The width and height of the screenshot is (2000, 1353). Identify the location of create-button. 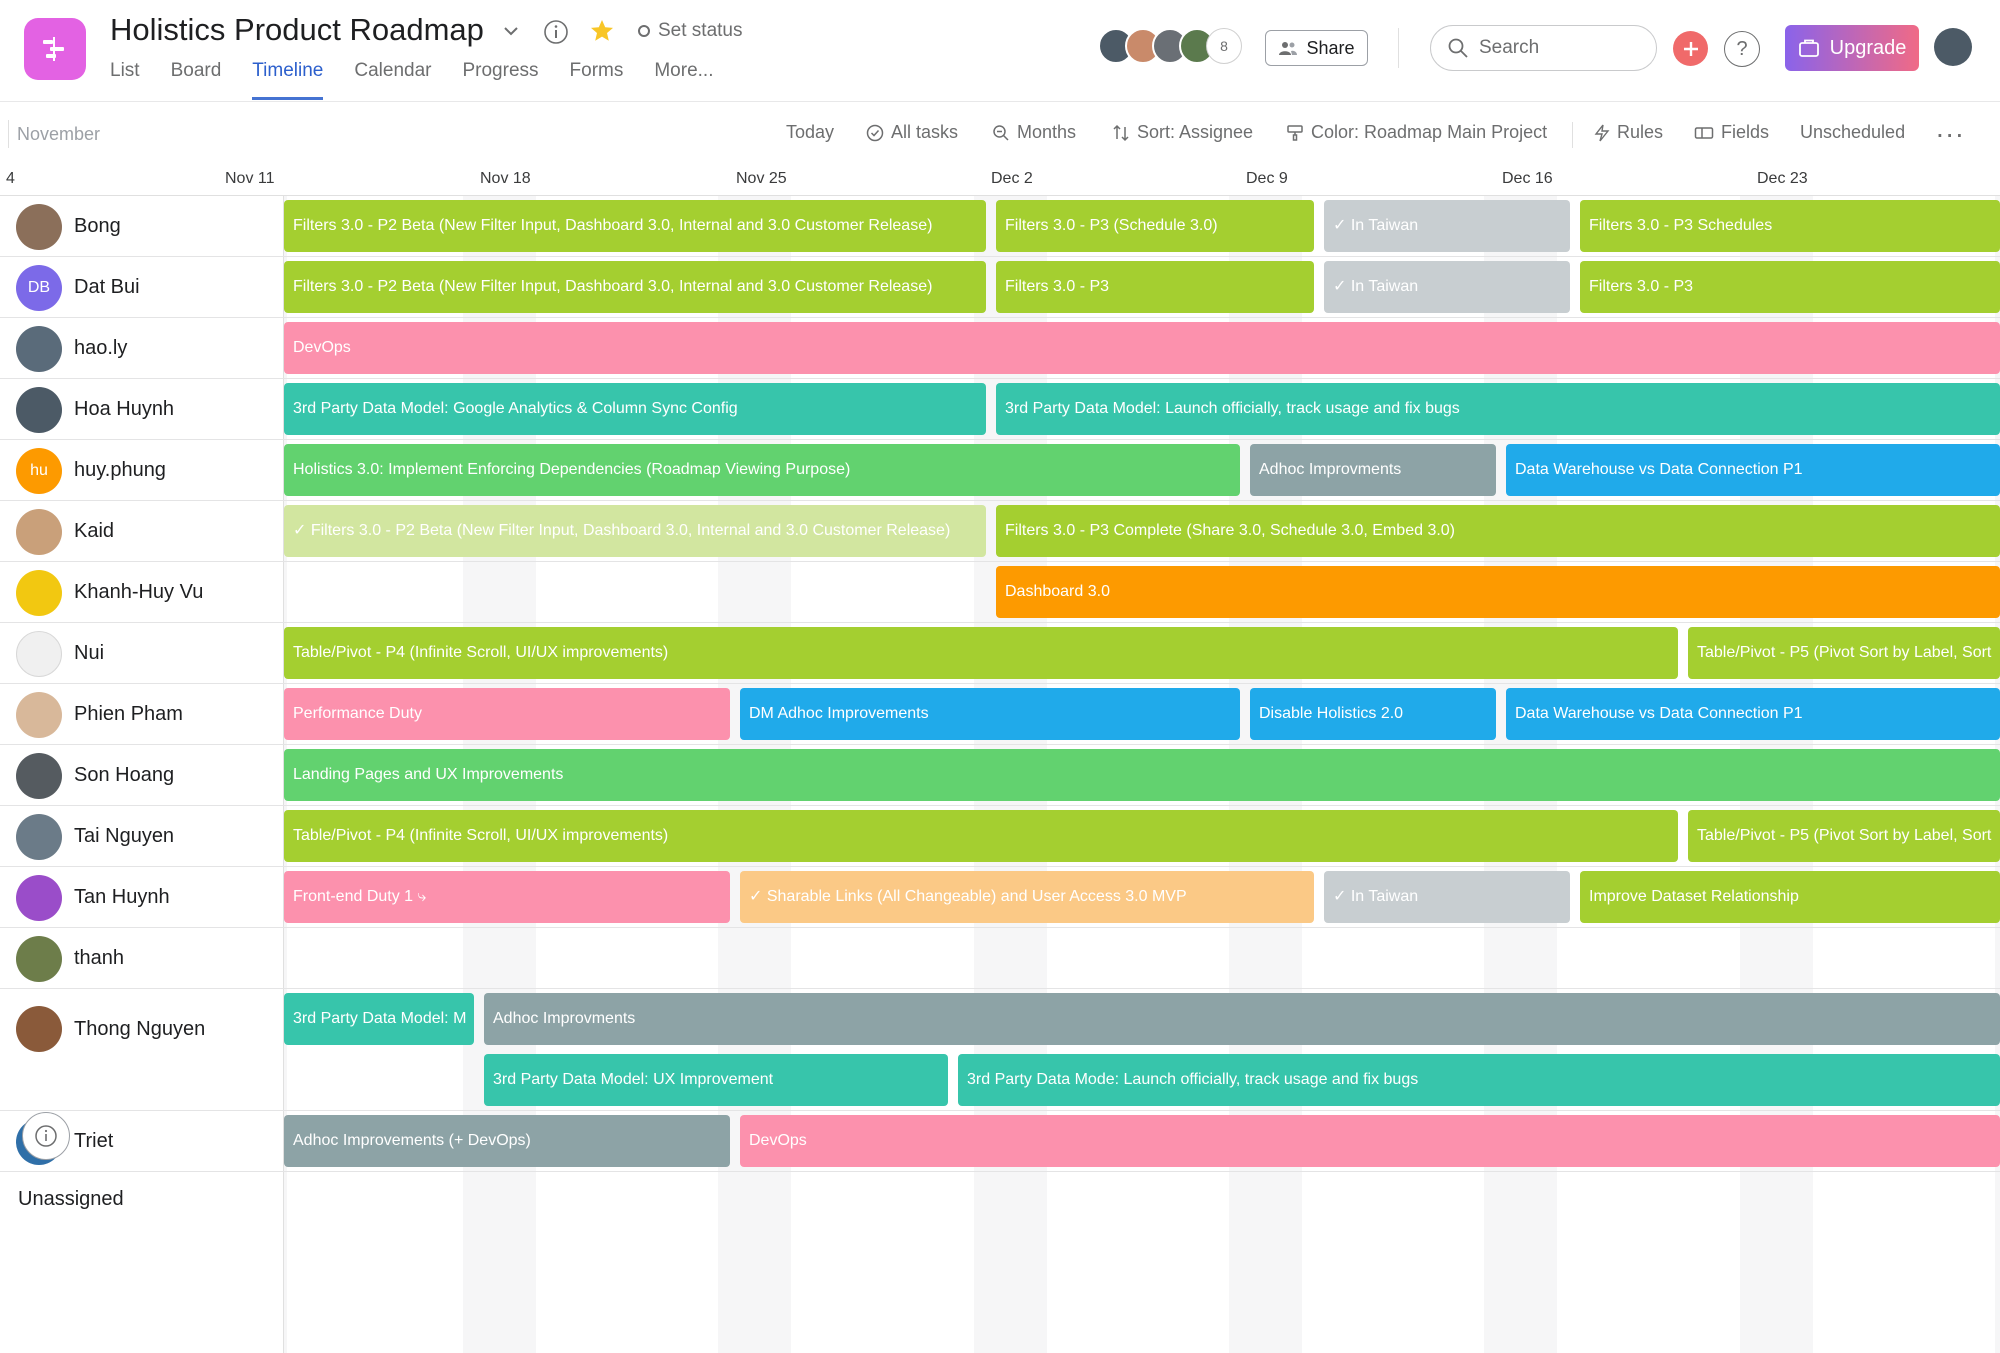
(1690, 48).